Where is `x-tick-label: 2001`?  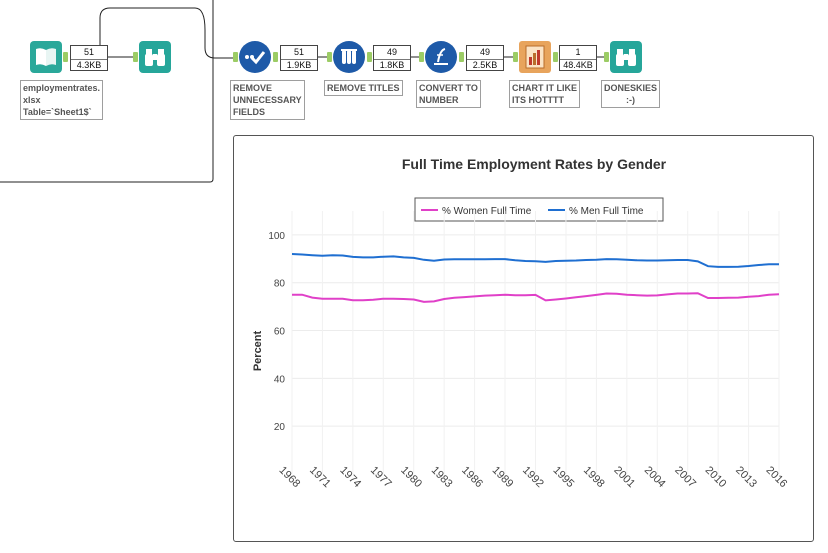 x-tick-label: 2001 is located at coordinates (624, 477).